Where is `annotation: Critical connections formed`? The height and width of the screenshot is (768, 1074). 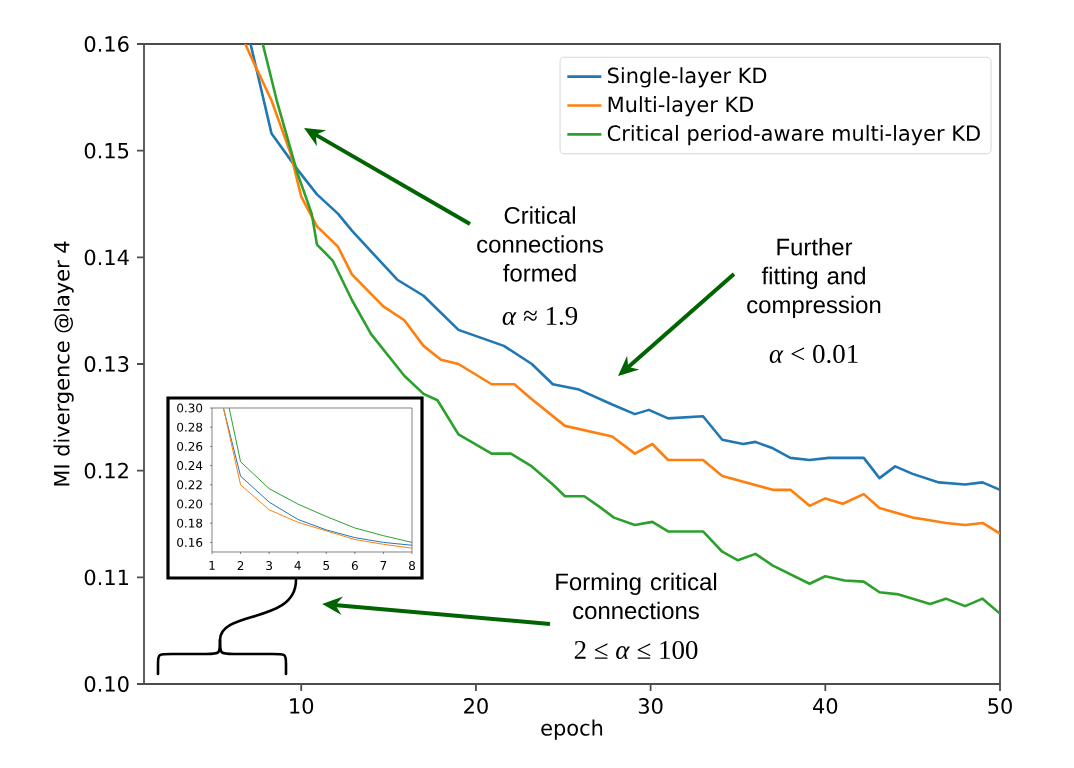
annotation: Critical connections formed is located at coordinates (540, 244).